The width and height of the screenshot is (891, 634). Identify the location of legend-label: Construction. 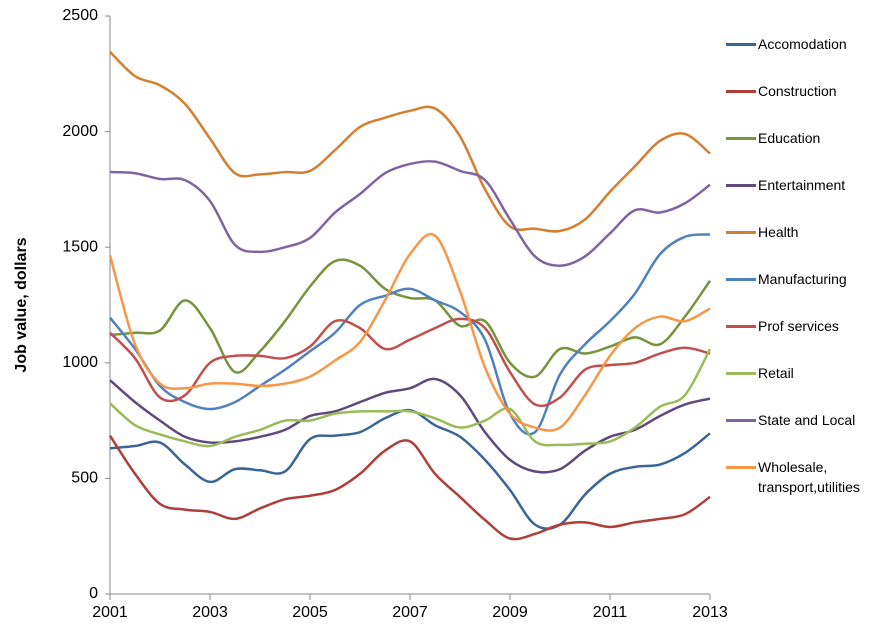
(797, 91).